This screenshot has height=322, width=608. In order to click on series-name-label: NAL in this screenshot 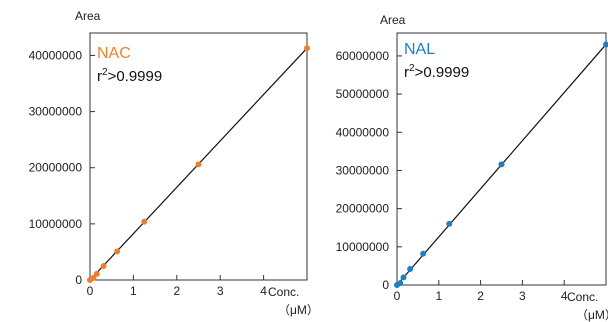, I will do `click(419, 49)`.